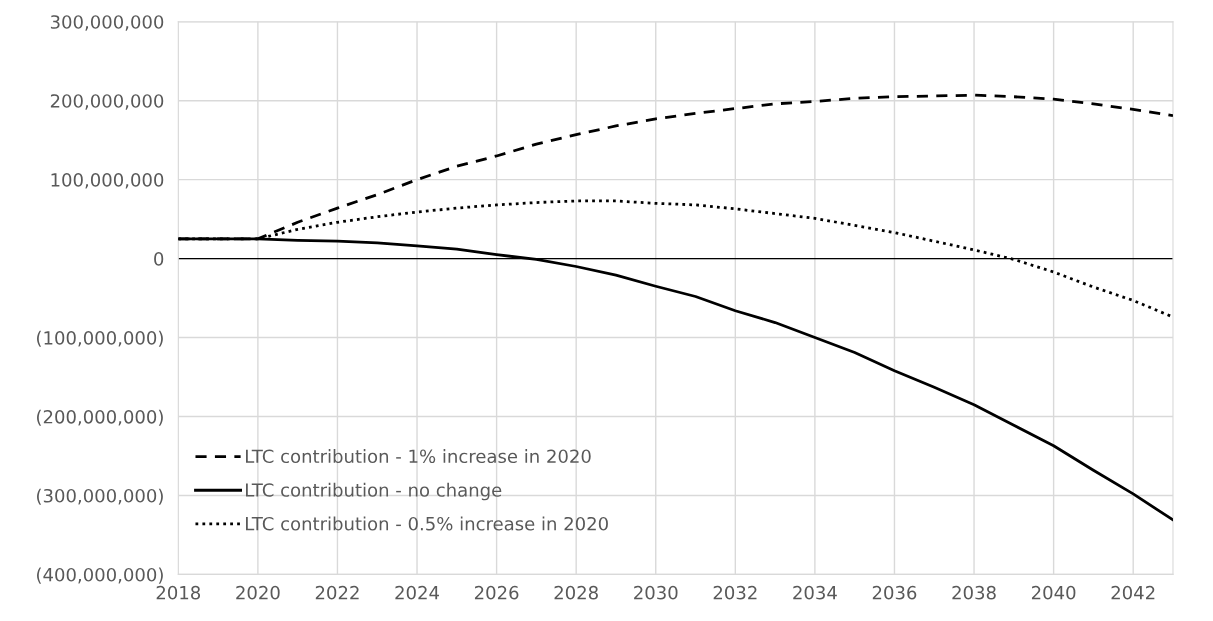  I want to click on x-tick-label: 2042, so click(1133, 592).